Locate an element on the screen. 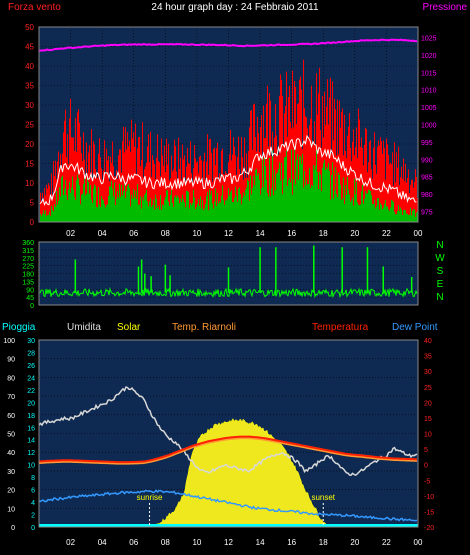 The height and width of the screenshot is (555, 470). x-tick-label: 18 is located at coordinates (323, 542).